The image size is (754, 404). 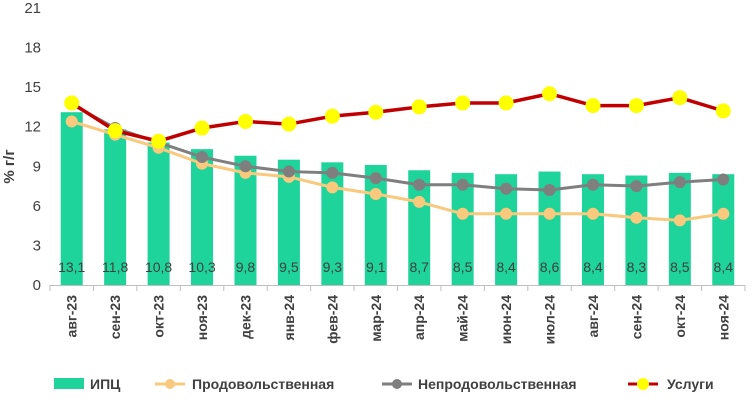 I want to click on bar-data-label: 10,8, so click(x=158, y=267).